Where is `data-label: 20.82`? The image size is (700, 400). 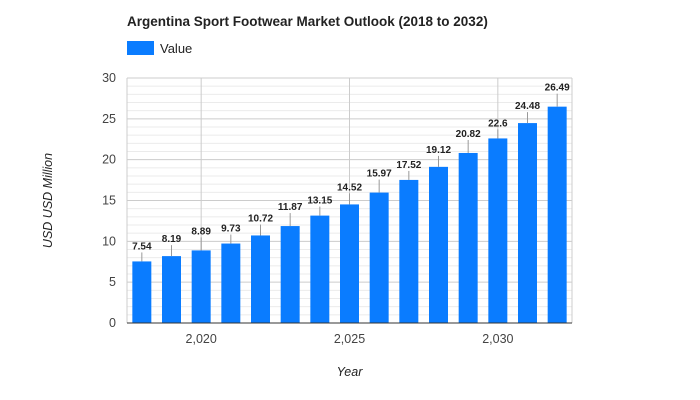 data-label: 20.82 is located at coordinates (468, 134).